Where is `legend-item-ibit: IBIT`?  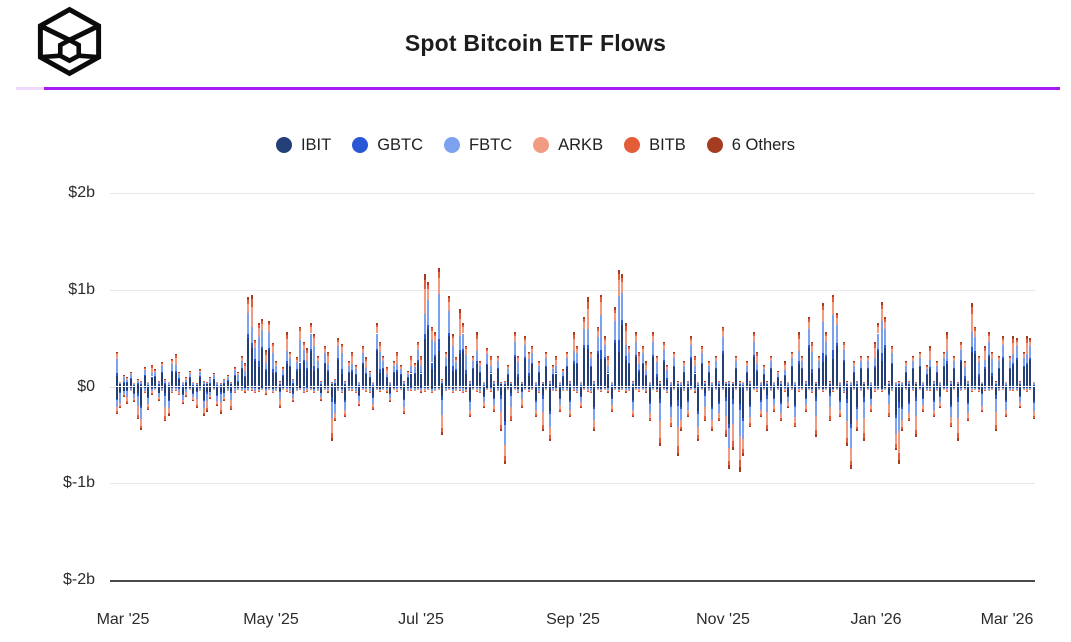
legend-item-ibit: IBIT is located at coordinates (303, 145).